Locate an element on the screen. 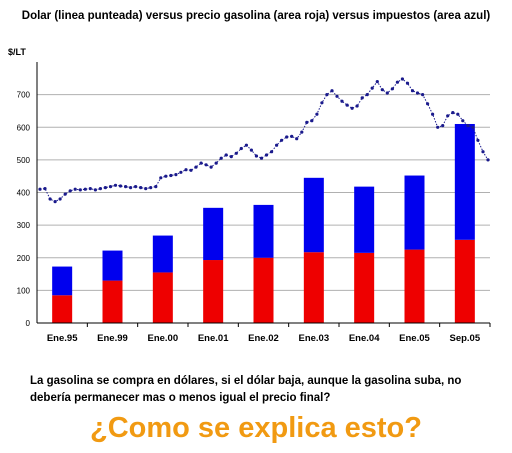 The width and height of the screenshot is (512, 453). x-category-label: Sep.05 is located at coordinates (465, 338).